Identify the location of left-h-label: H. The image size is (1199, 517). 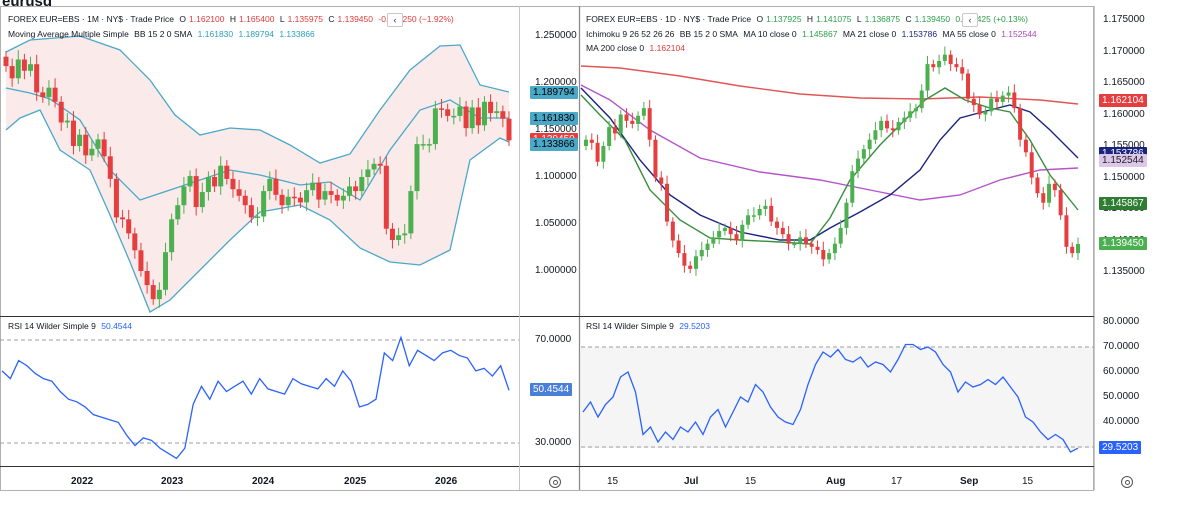
(232, 19).